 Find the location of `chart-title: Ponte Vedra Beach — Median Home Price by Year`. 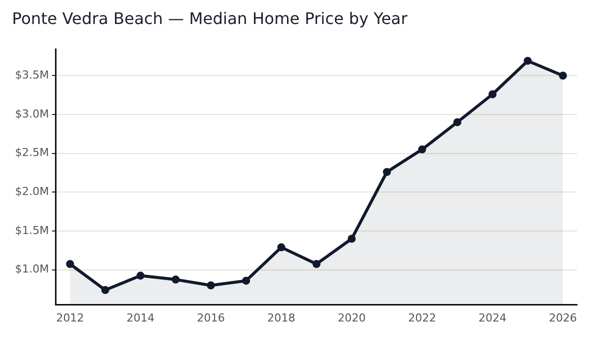

chart-title: Ponte Vedra Beach — Median Home Price by Year is located at coordinates (210, 18).